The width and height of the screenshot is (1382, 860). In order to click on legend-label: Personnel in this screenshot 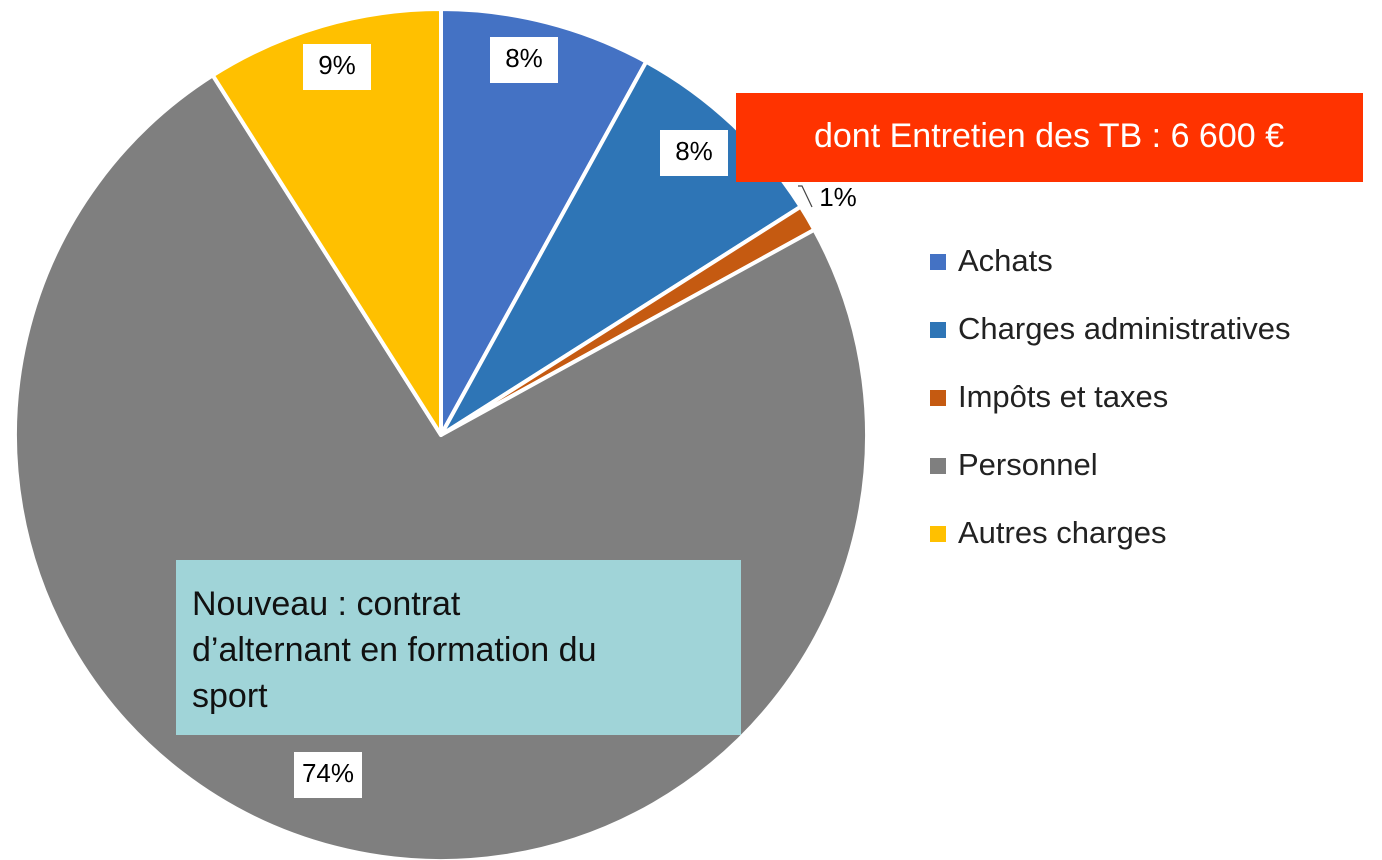, I will do `click(1028, 464)`.